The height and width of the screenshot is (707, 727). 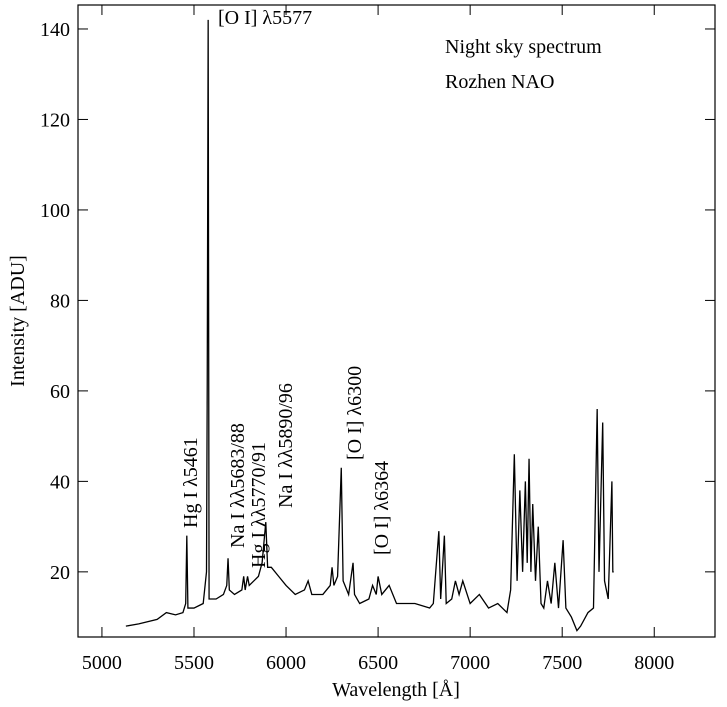 What do you see at coordinates (60, 392) in the screenshot?
I see `y-tick-label: 60` at bounding box center [60, 392].